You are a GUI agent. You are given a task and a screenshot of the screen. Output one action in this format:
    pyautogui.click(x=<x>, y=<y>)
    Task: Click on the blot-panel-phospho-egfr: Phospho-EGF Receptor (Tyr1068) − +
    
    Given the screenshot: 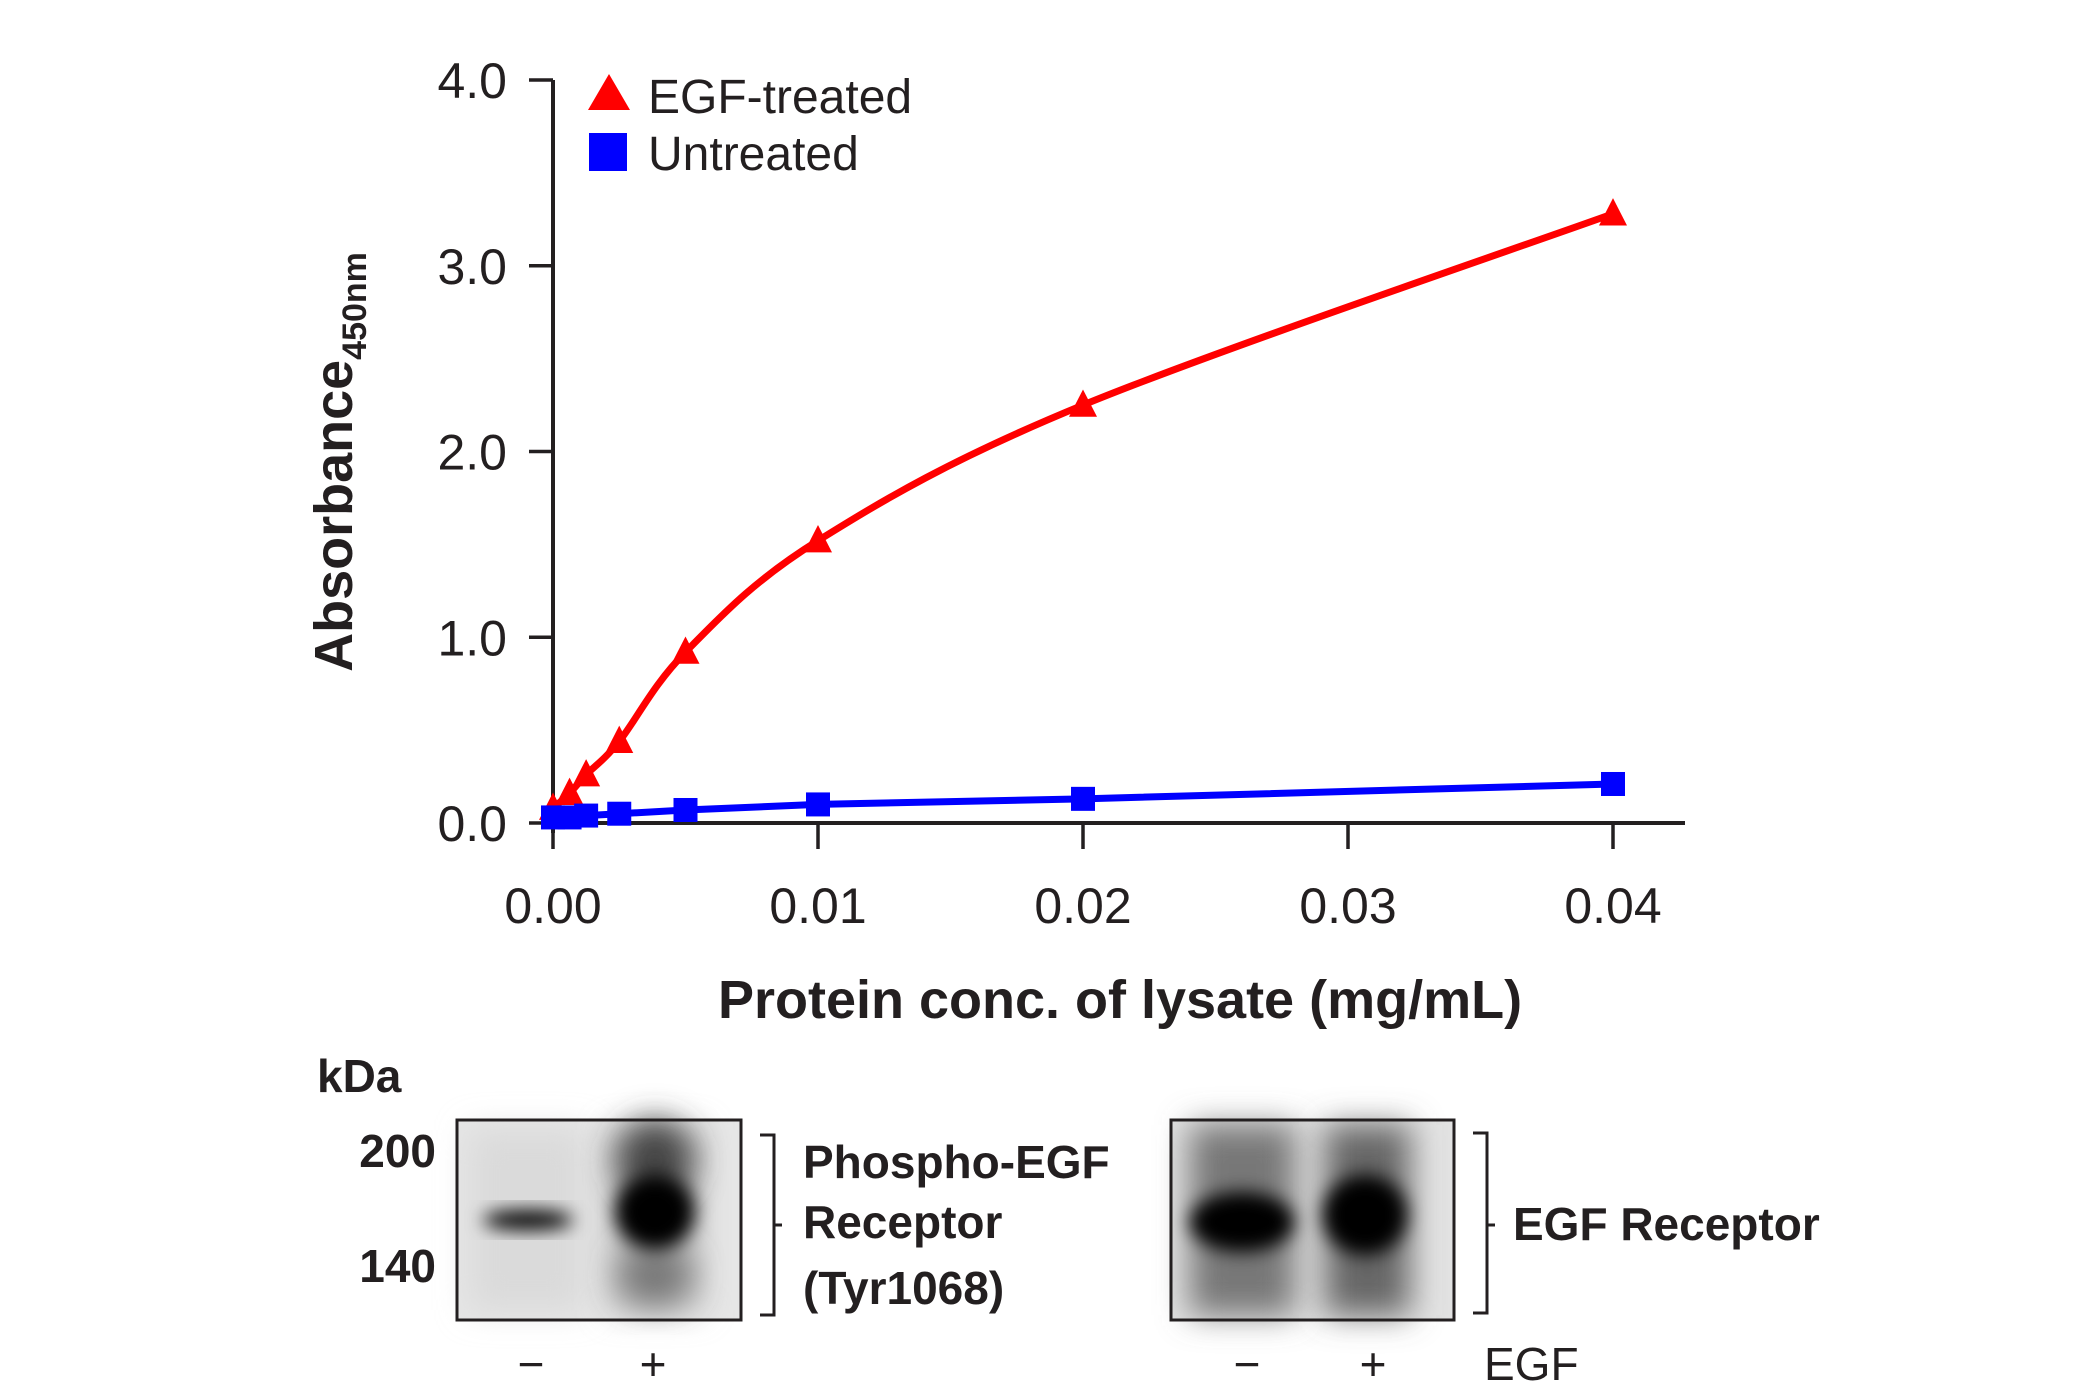 What is the action you would take?
    pyautogui.click(x=782, y=1254)
    